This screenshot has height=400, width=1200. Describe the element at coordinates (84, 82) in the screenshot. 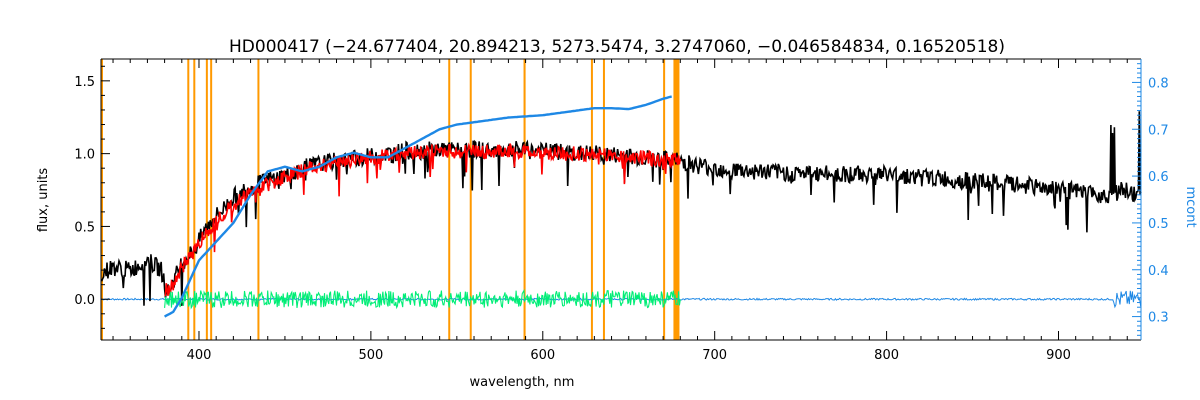

I see `y-tick-label: 1.5` at that location.